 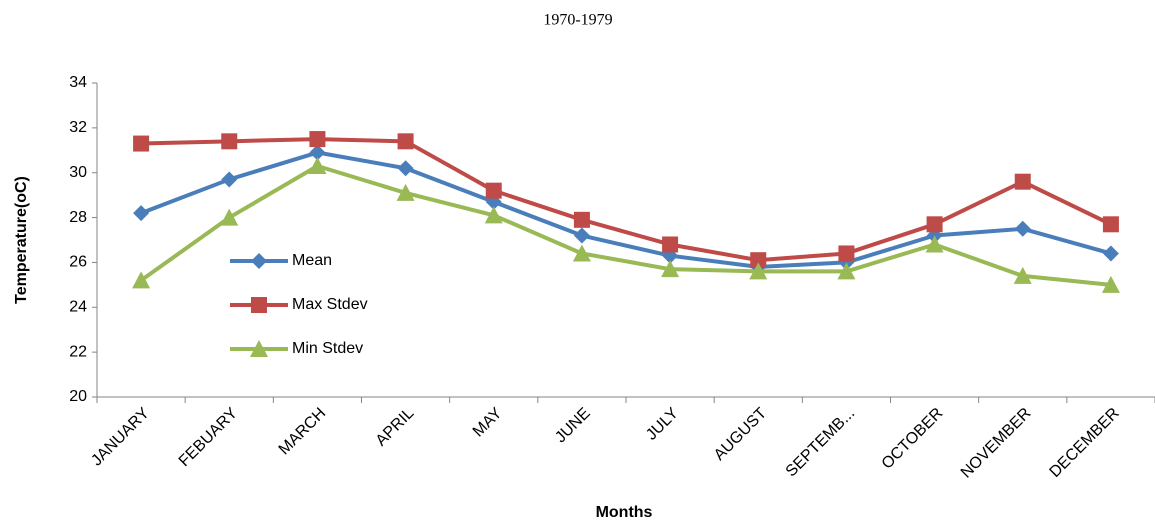 I want to click on y-tick-label: 22, so click(x=78, y=351).